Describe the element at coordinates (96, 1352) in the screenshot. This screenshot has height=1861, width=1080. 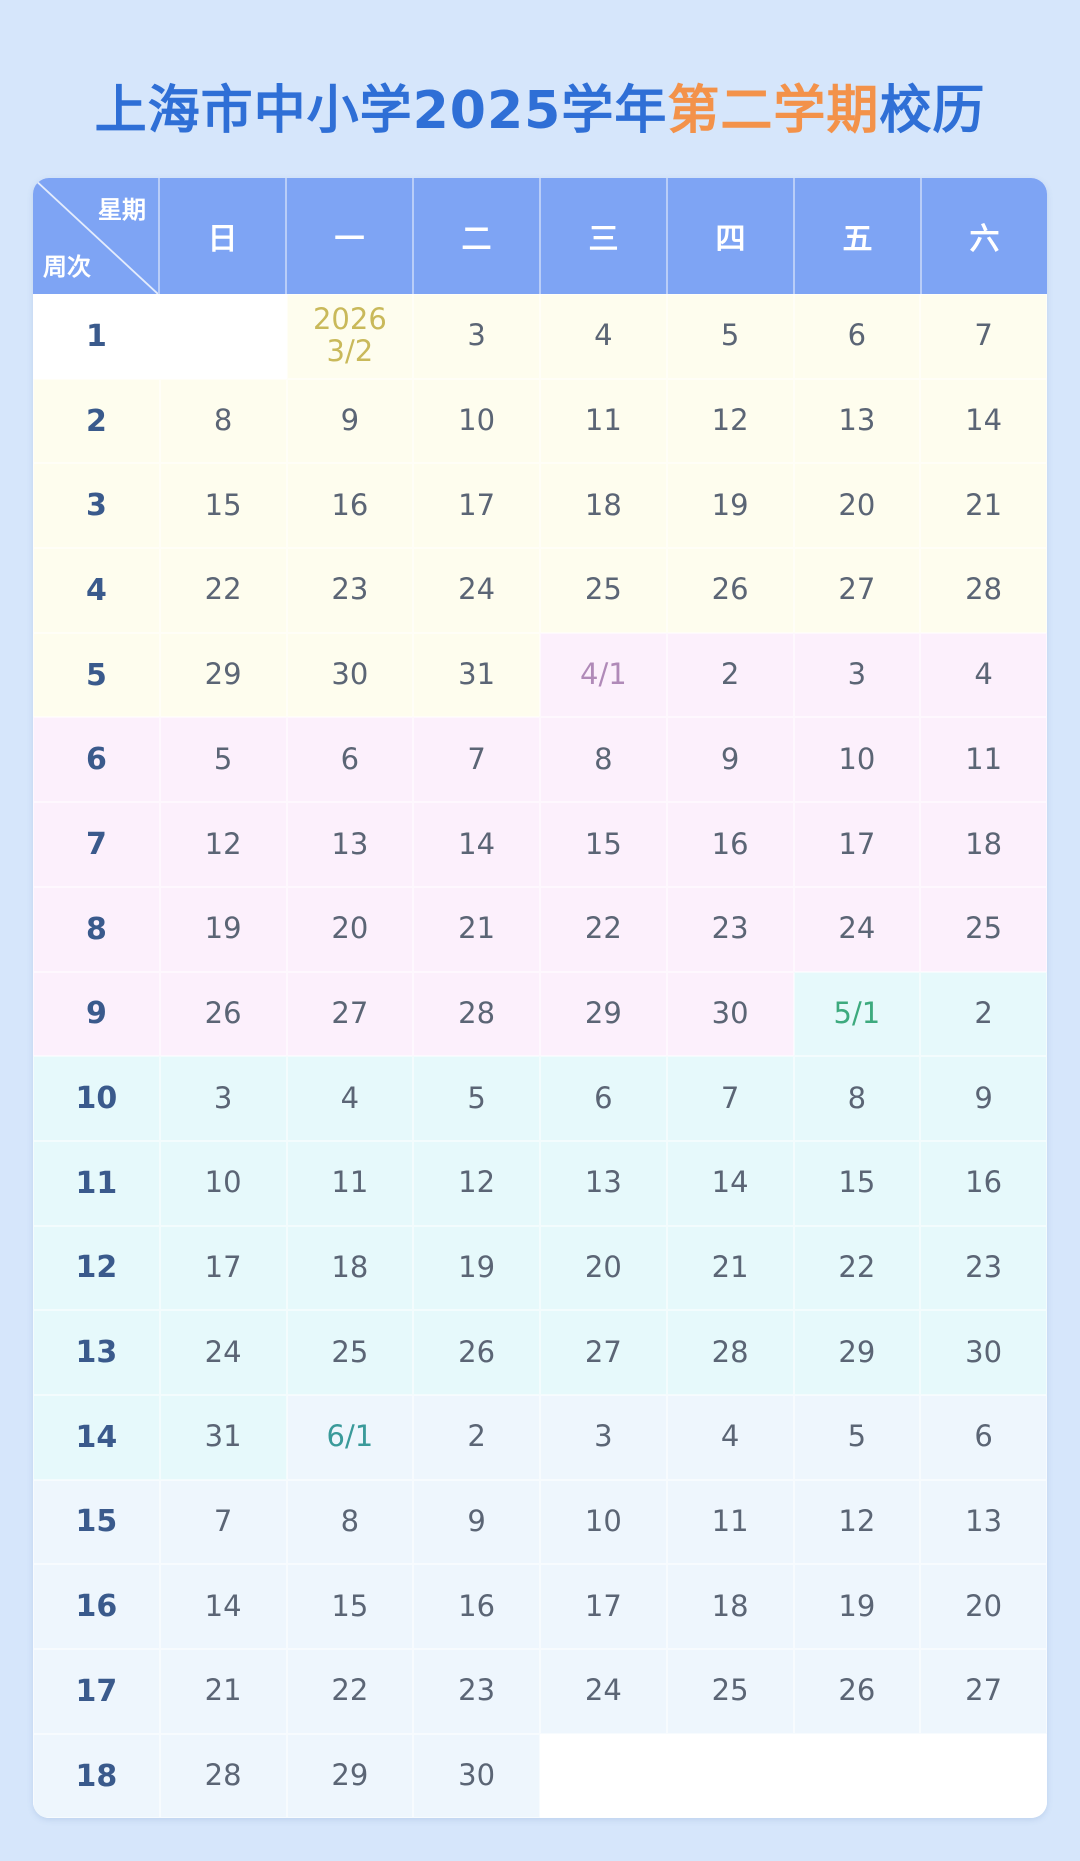
I see `week-number: 13` at that location.